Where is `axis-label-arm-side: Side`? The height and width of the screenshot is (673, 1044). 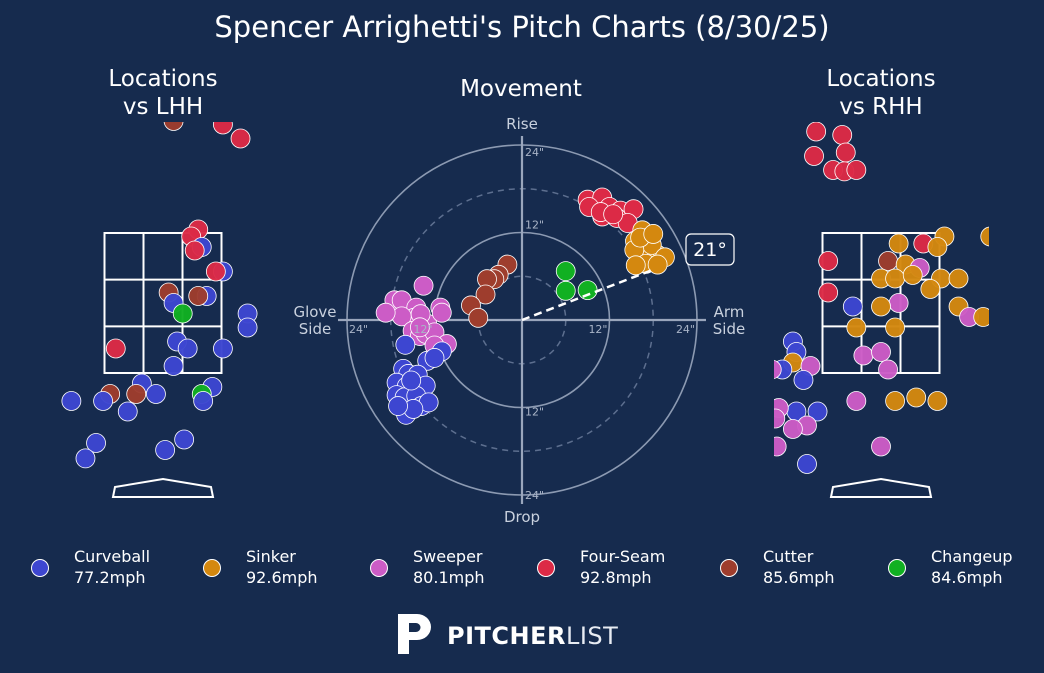 axis-label-arm-side: Side is located at coordinates (729, 329).